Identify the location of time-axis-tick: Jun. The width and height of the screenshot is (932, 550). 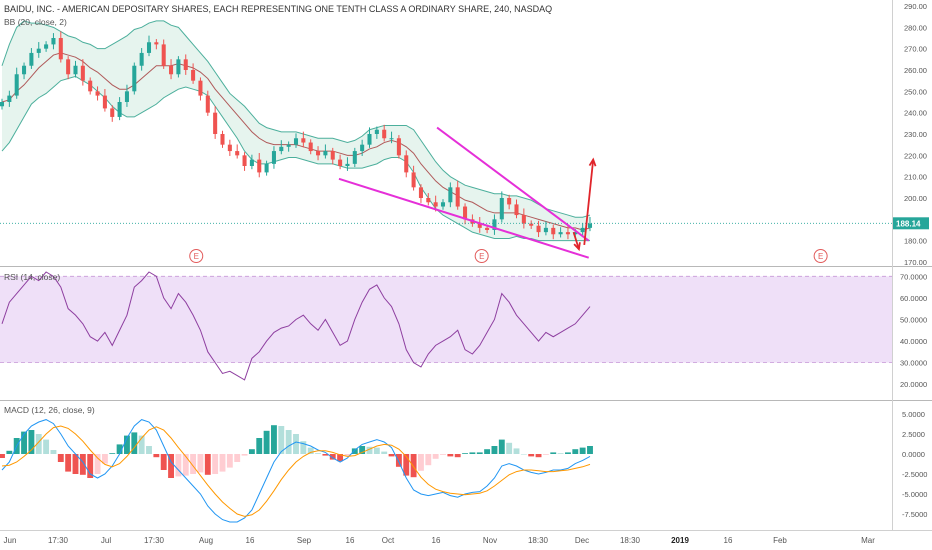
(10, 540).